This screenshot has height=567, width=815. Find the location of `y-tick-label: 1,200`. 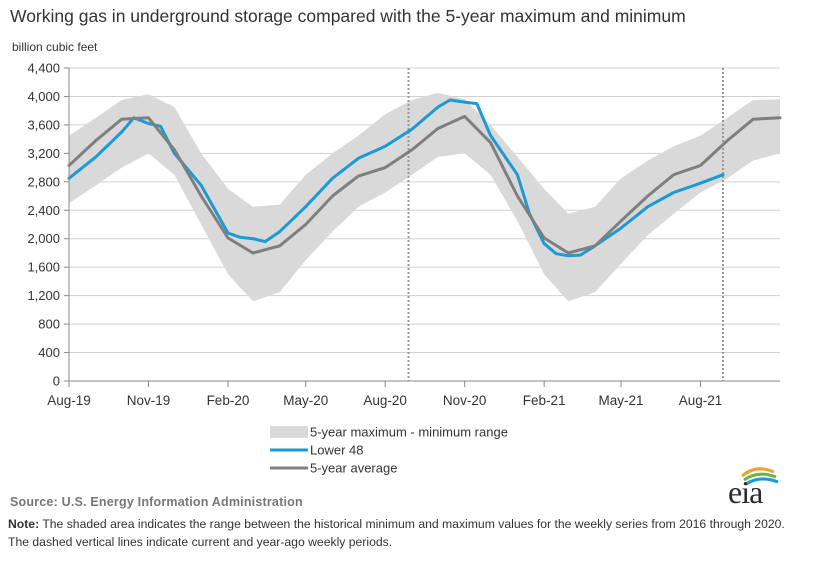

y-tick-label: 1,200 is located at coordinates (43, 295).